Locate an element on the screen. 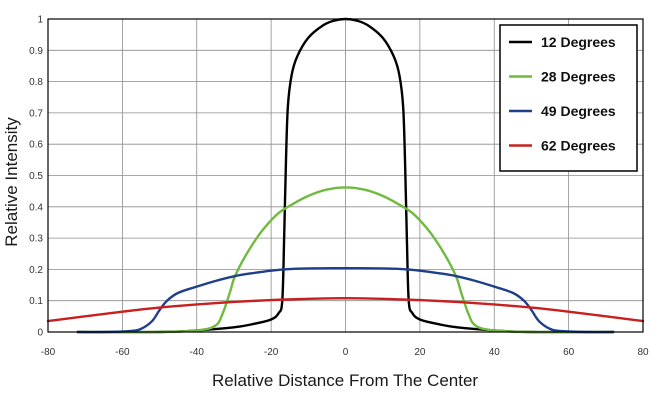 Image resolution: width=650 pixels, height=420 pixels. y-axis-title: Relative Intensity is located at coordinates (11, 182).